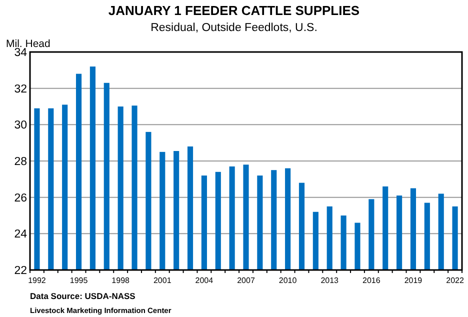  I want to click on y-tick-label: 28, so click(20, 162).